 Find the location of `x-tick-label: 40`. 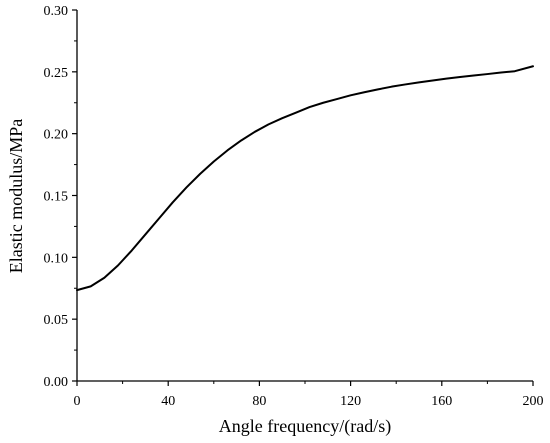

x-tick-label: 40 is located at coordinates (168, 401).